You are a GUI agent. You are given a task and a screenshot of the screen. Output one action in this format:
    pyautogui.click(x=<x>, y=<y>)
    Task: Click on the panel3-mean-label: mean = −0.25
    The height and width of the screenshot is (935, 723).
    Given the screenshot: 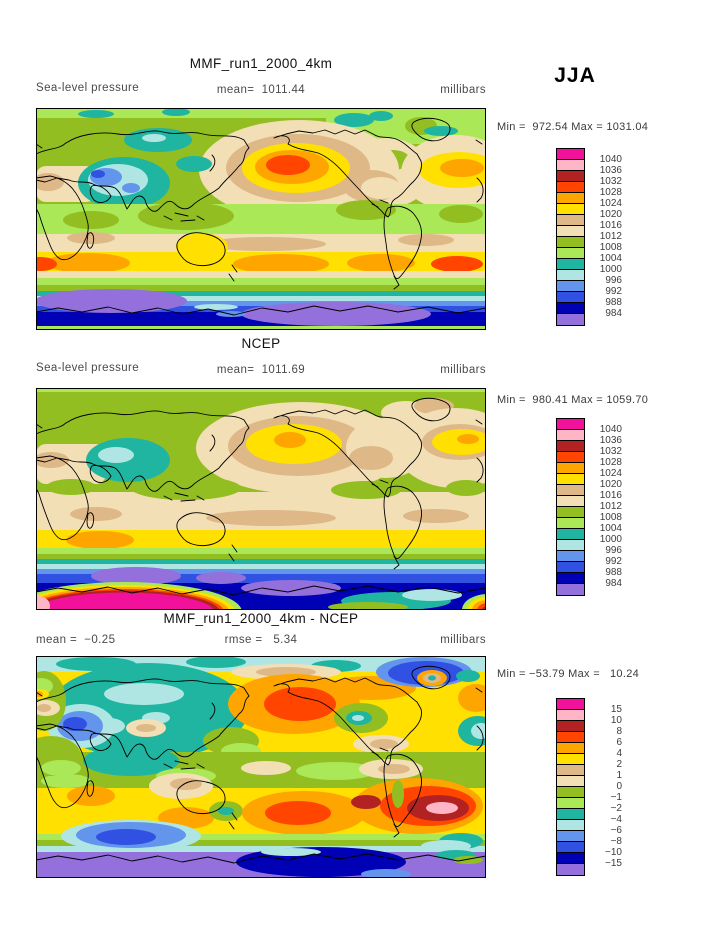 What is the action you would take?
    pyautogui.click(x=76, y=640)
    